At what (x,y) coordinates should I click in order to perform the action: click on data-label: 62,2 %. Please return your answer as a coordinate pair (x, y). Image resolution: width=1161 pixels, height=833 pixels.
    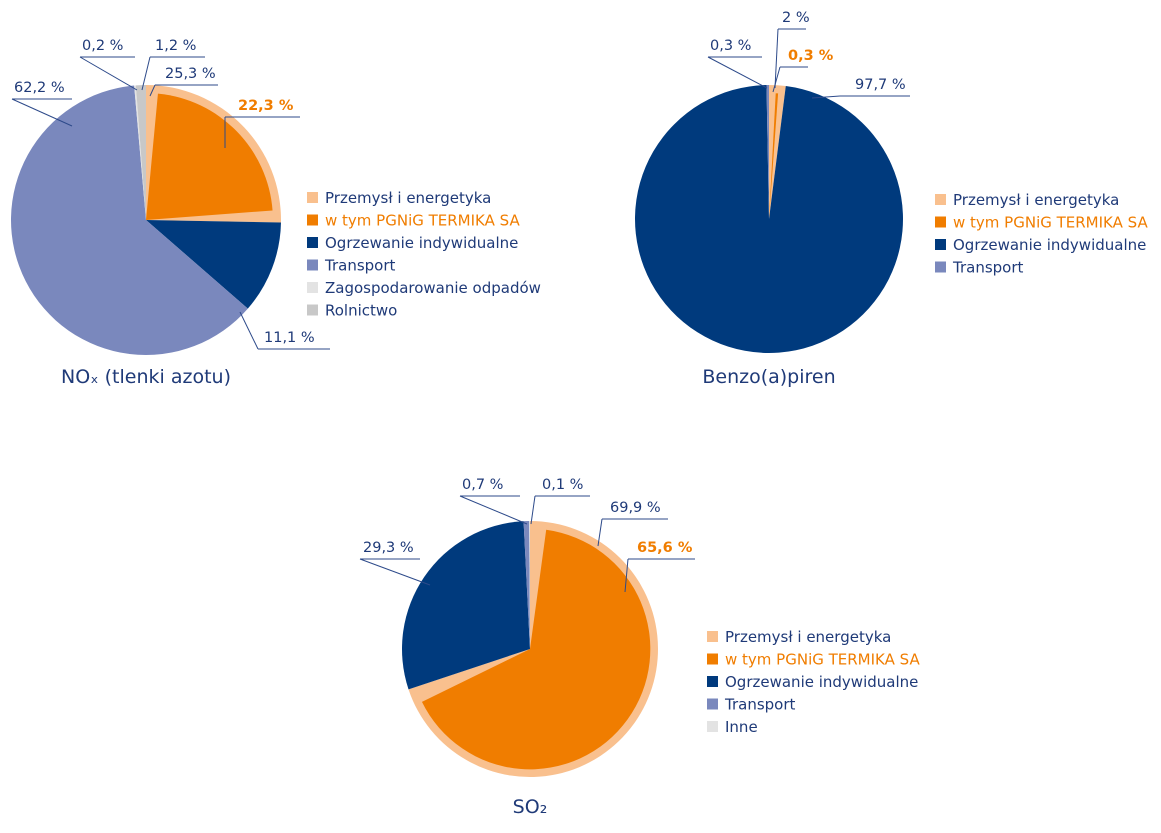
    Looking at the image, I should click on (39, 88).